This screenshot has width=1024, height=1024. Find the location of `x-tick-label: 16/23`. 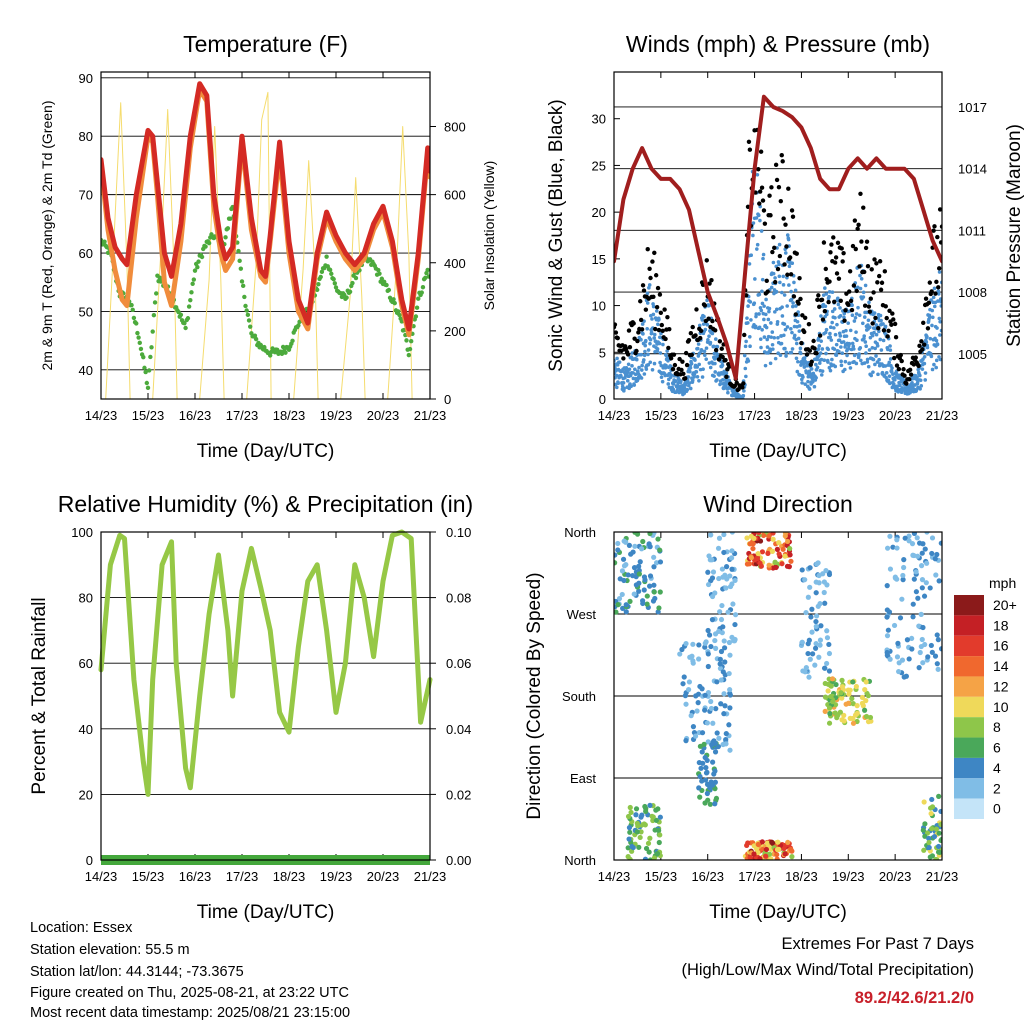

x-tick-label: 16/23 is located at coordinates (195, 876).